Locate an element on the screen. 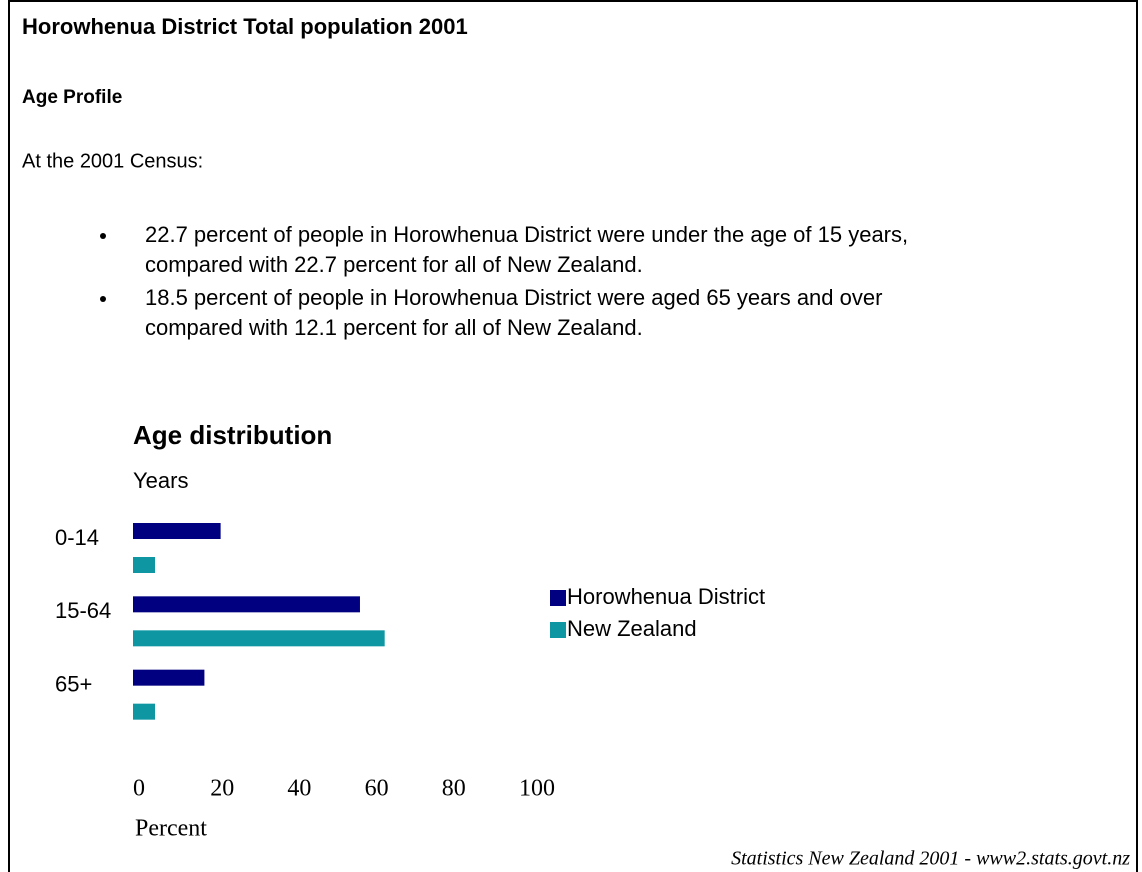  y-axis-label: Years is located at coordinates (160, 480).